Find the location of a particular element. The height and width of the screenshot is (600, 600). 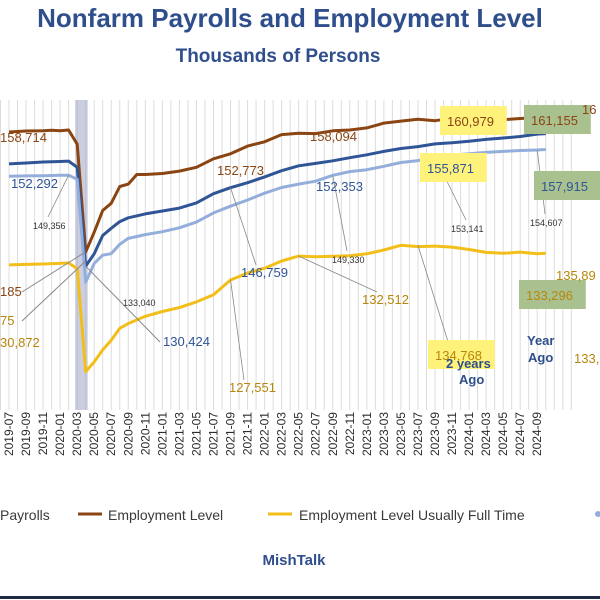

value-label-152-353: 152,353 is located at coordinates (339, 186).